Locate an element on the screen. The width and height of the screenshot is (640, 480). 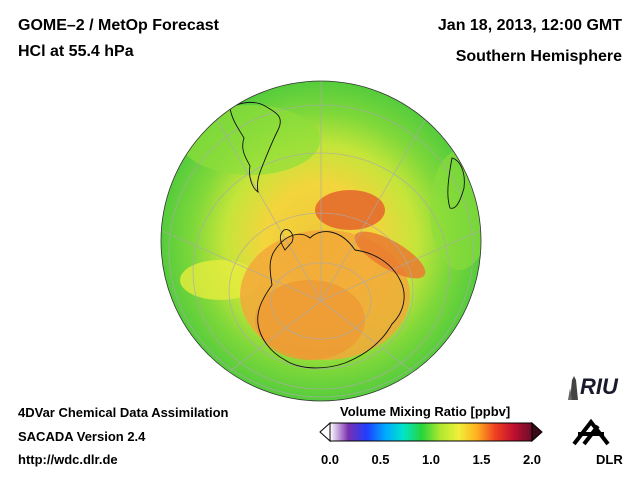
riu-logo-text: RIU is located at coordinates (599, 386).